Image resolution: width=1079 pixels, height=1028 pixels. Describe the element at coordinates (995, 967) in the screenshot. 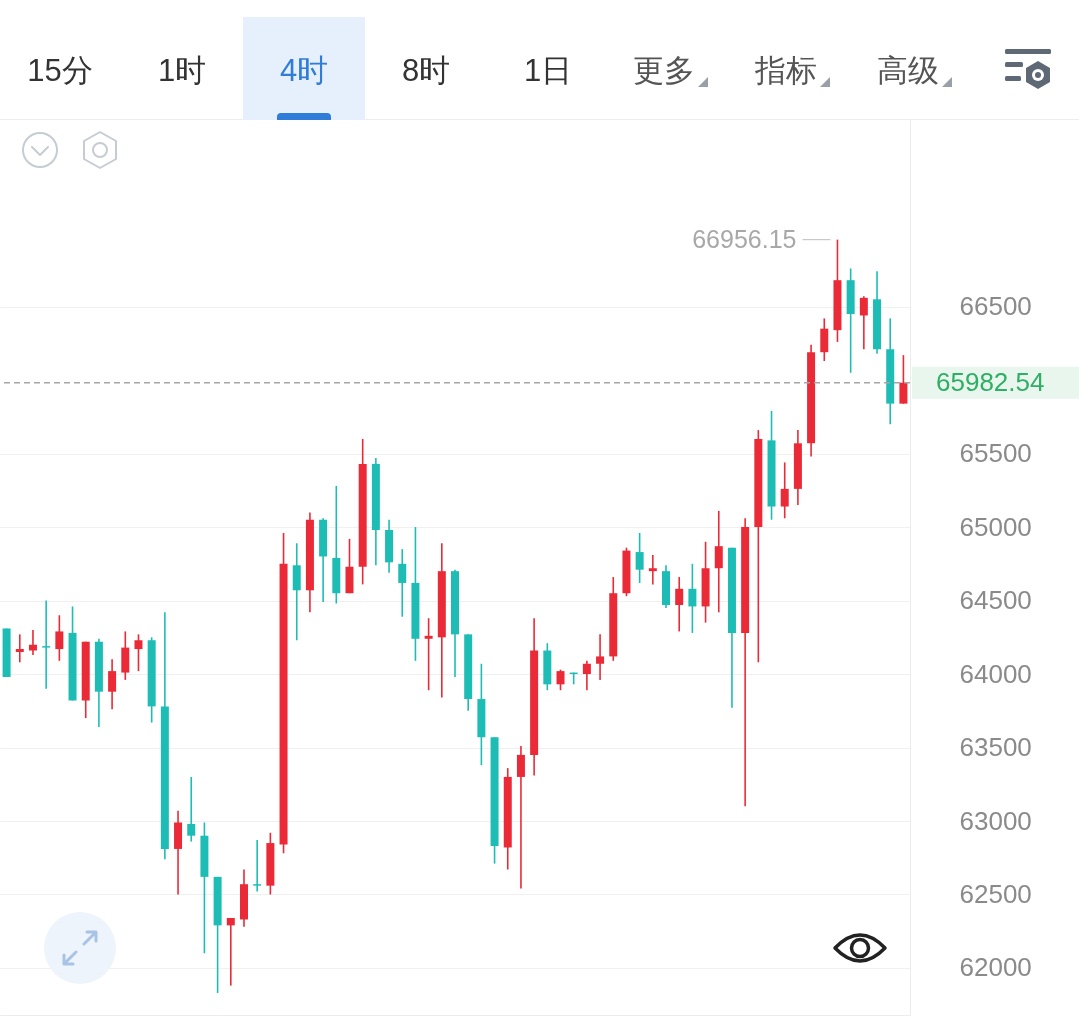

I see `y-tick-label: 62000` at that location.